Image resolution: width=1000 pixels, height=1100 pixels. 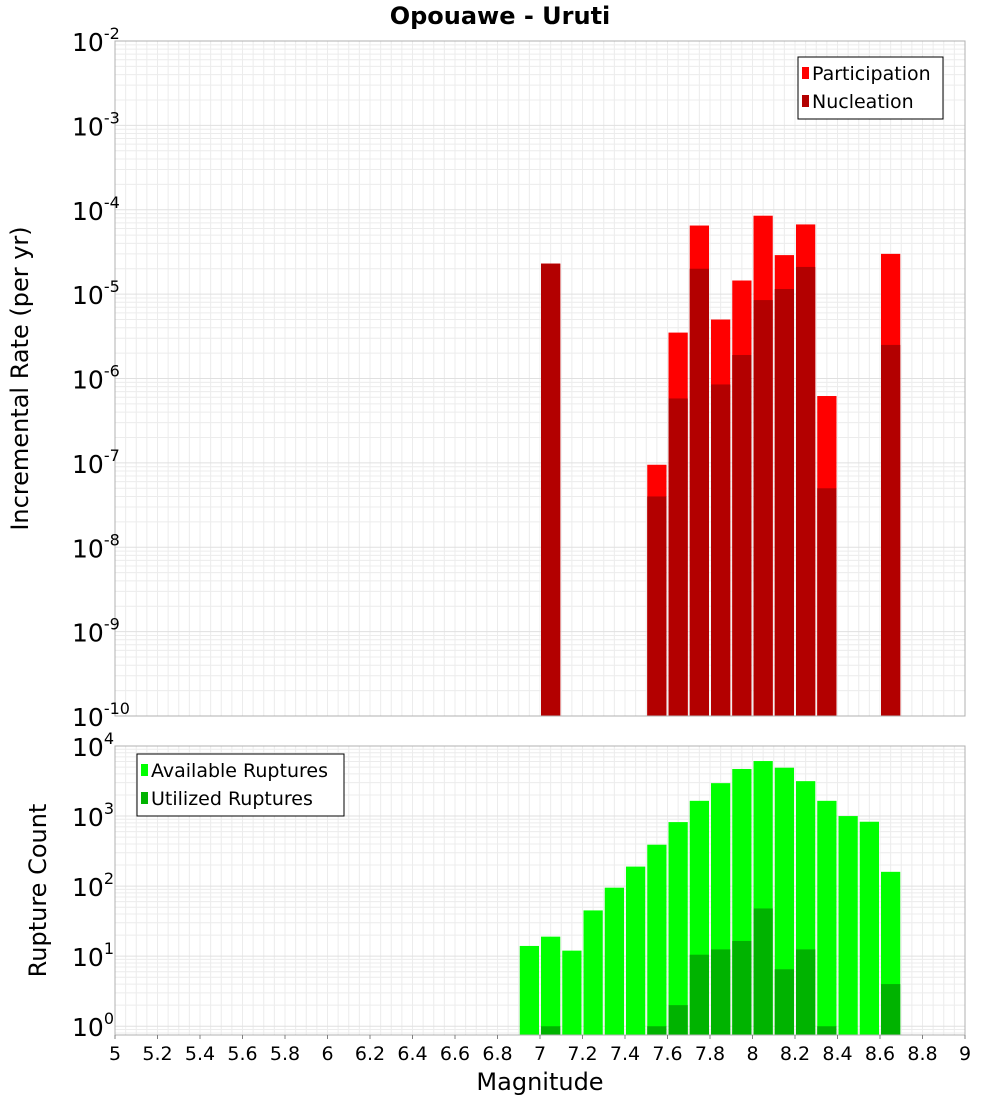 What do you see at coordinates (582, 1054) in the screenshot?
I see `x-tick-label: 7.2` at bounding box center [582, 1054].